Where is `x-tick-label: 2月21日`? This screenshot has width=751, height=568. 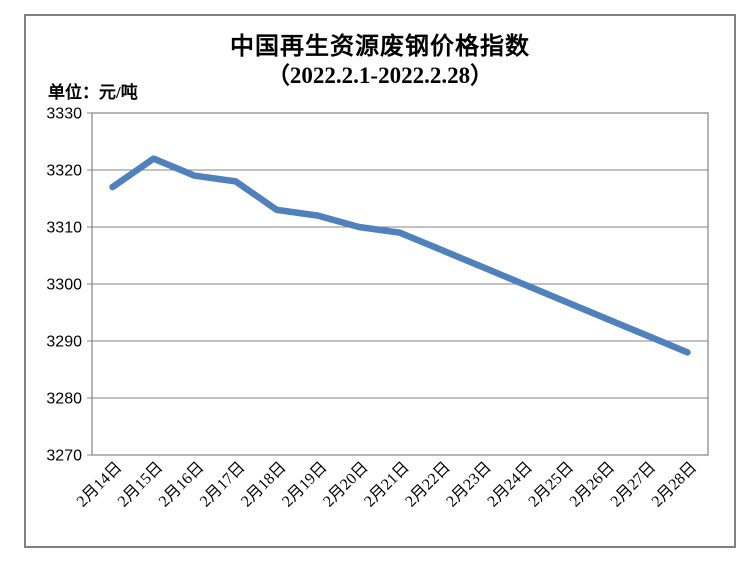
x-tick-label: 2月21日 is located at coordinates (387, 485).